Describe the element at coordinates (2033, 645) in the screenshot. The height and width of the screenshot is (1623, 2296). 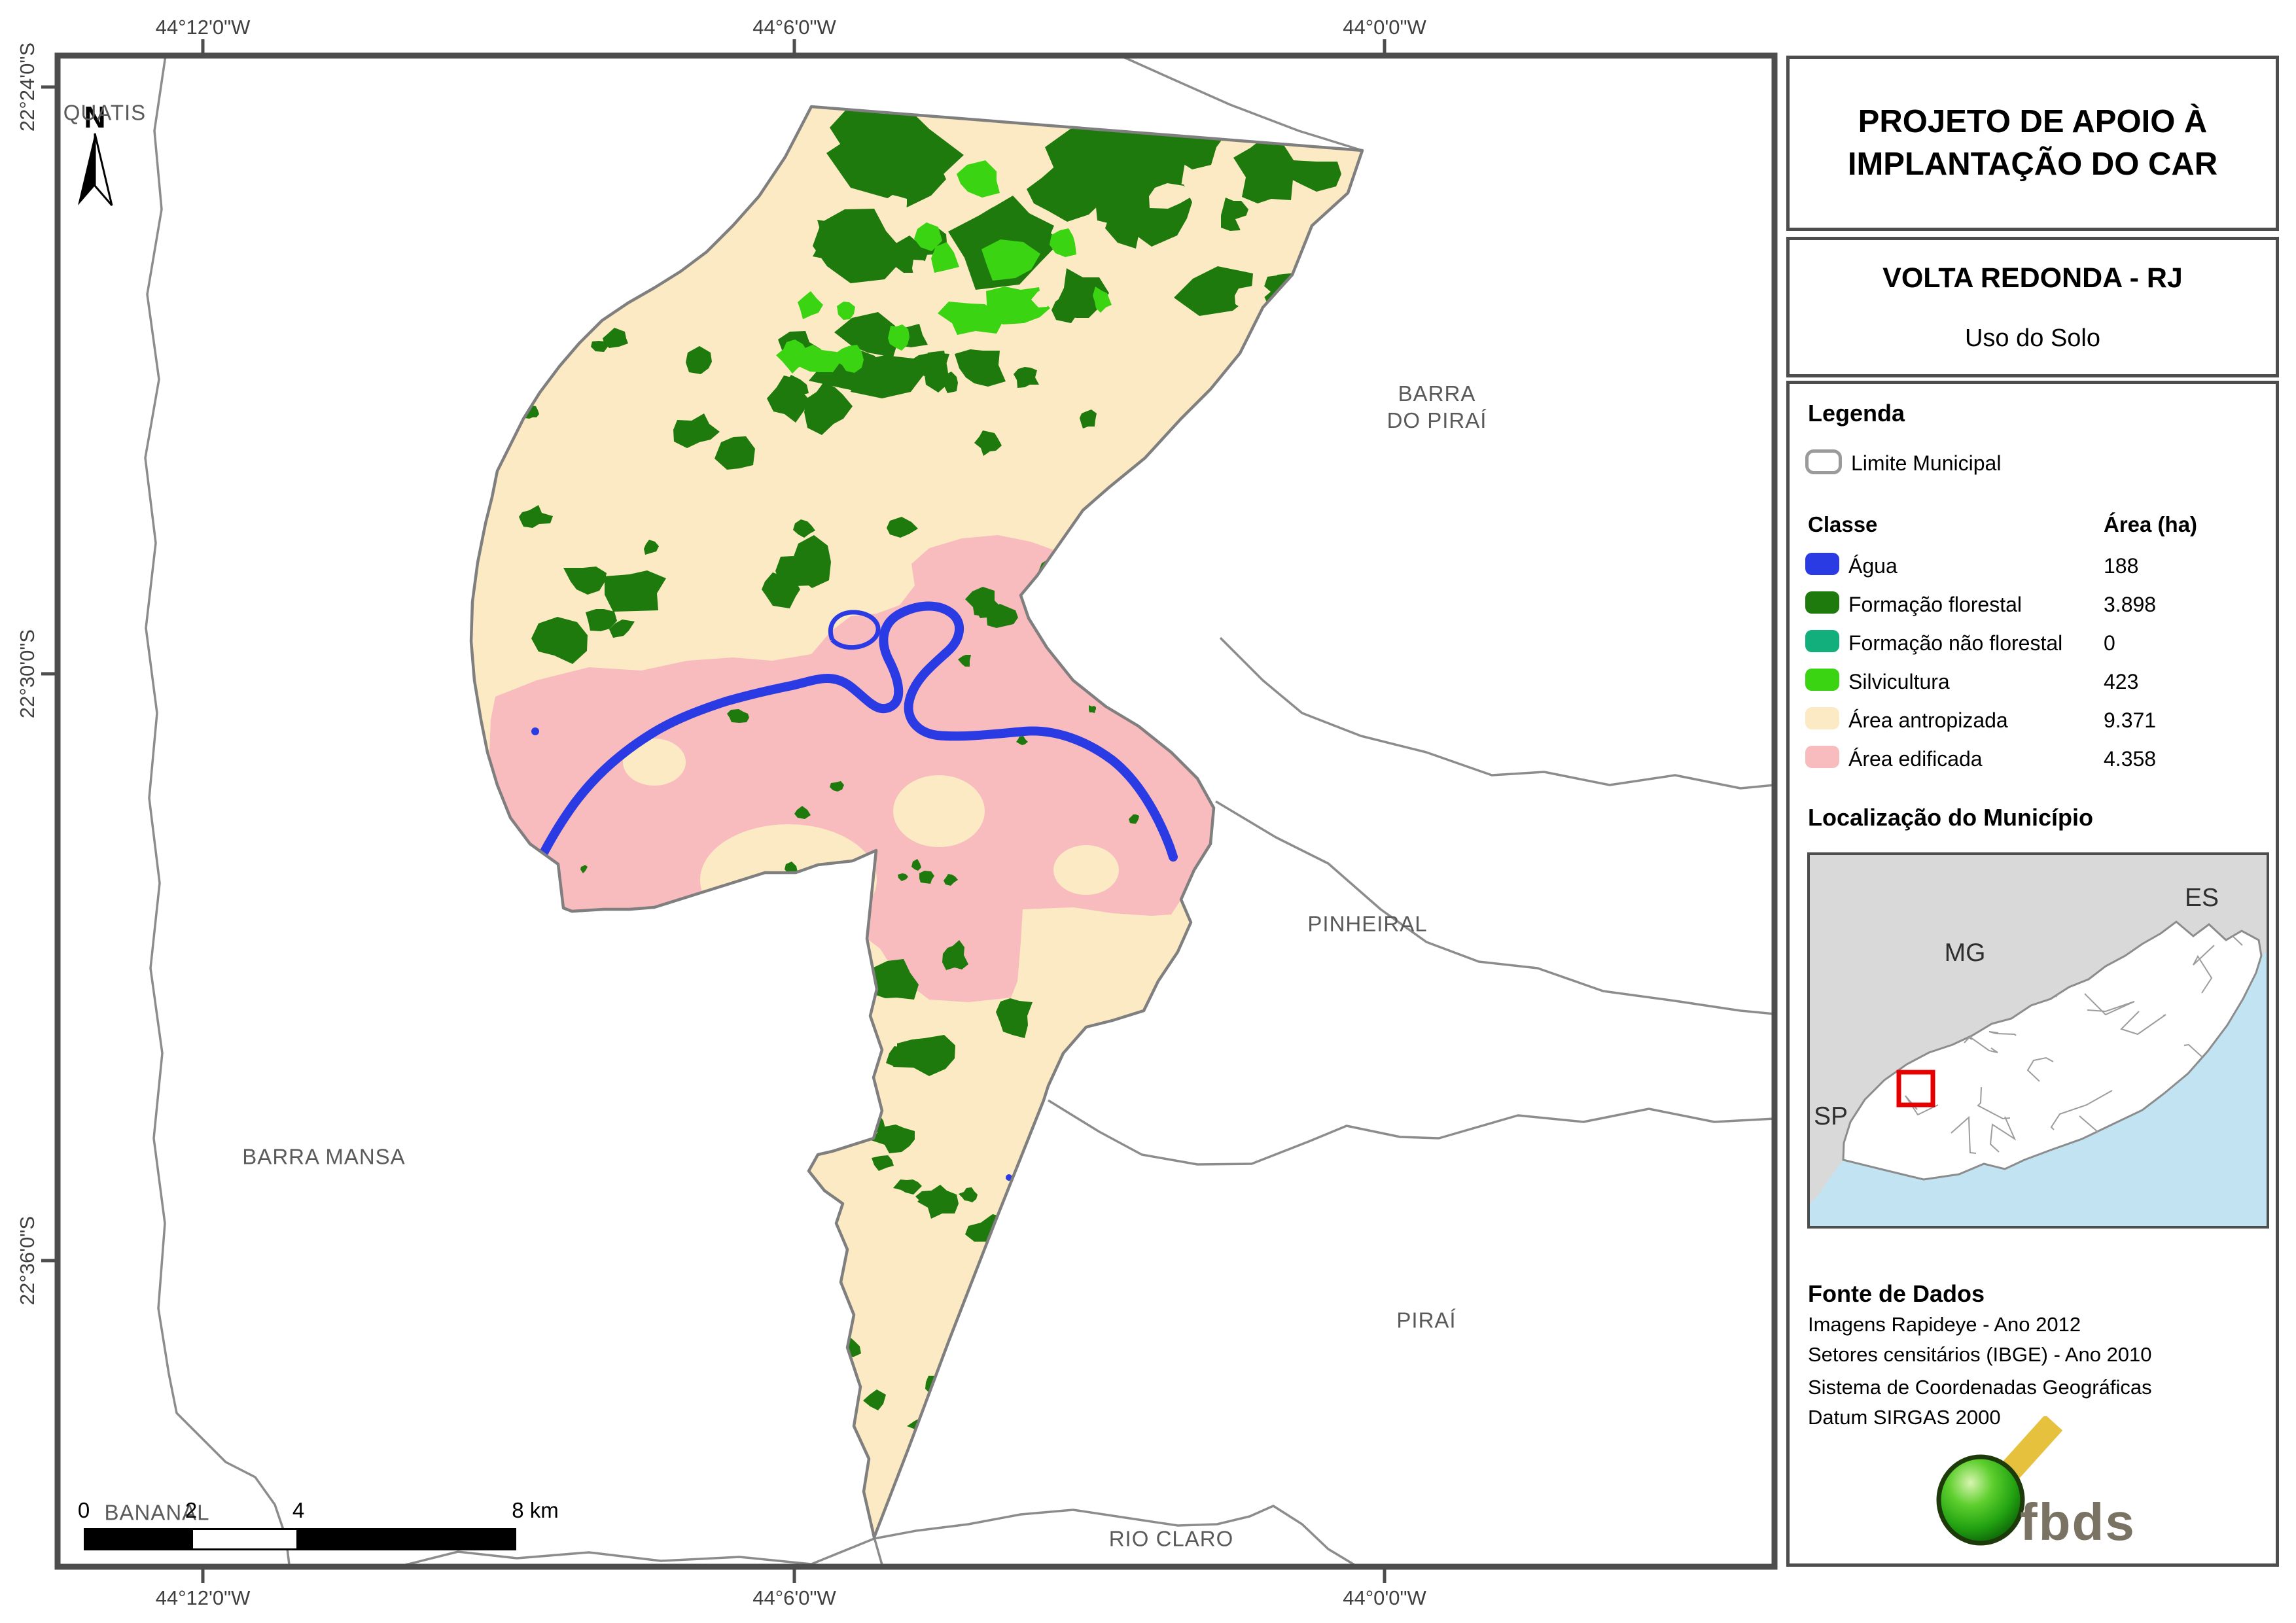
I see `legend-row: Formação não florestal 0` at that location.